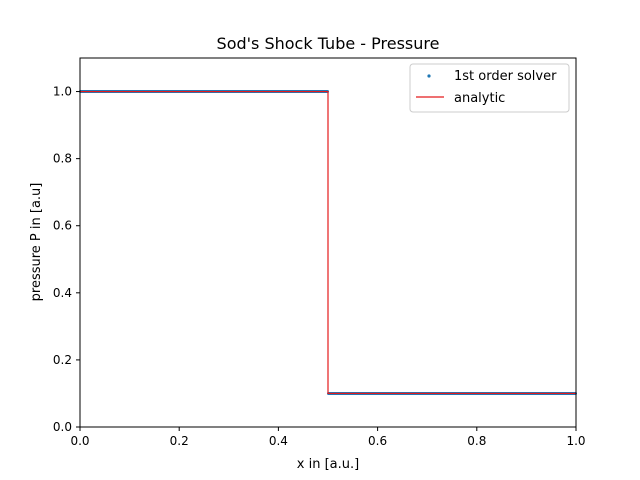 This screenshot has height=480, width=640. I want to click on y-tick-label: 0.0, so click(62, 427).